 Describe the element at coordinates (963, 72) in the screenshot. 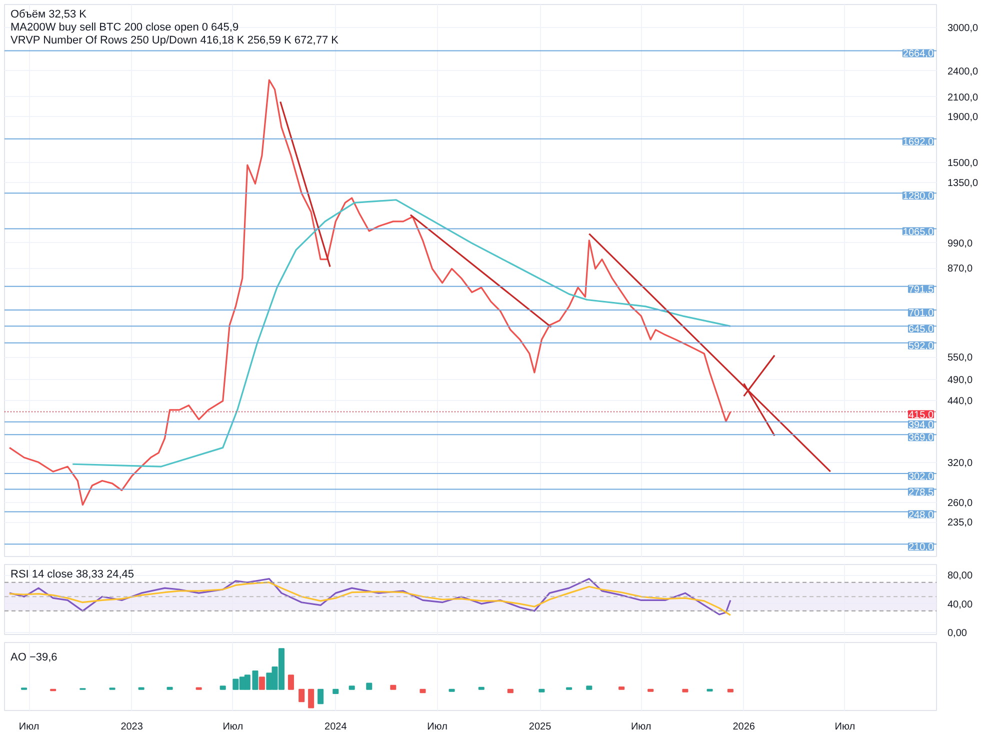

I see `y-tick-label: 2400,0` at that location.